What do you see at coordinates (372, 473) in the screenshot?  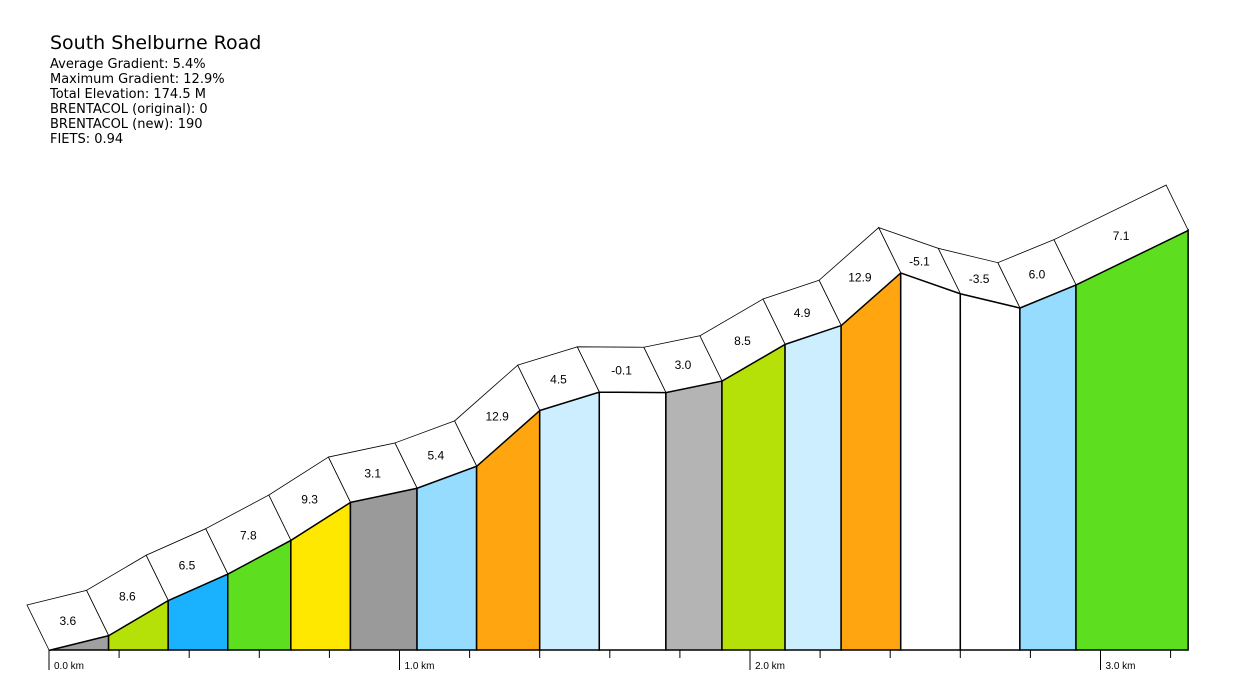 I see `gradient-label-6: 3.1` at bounding box center [372, 473].